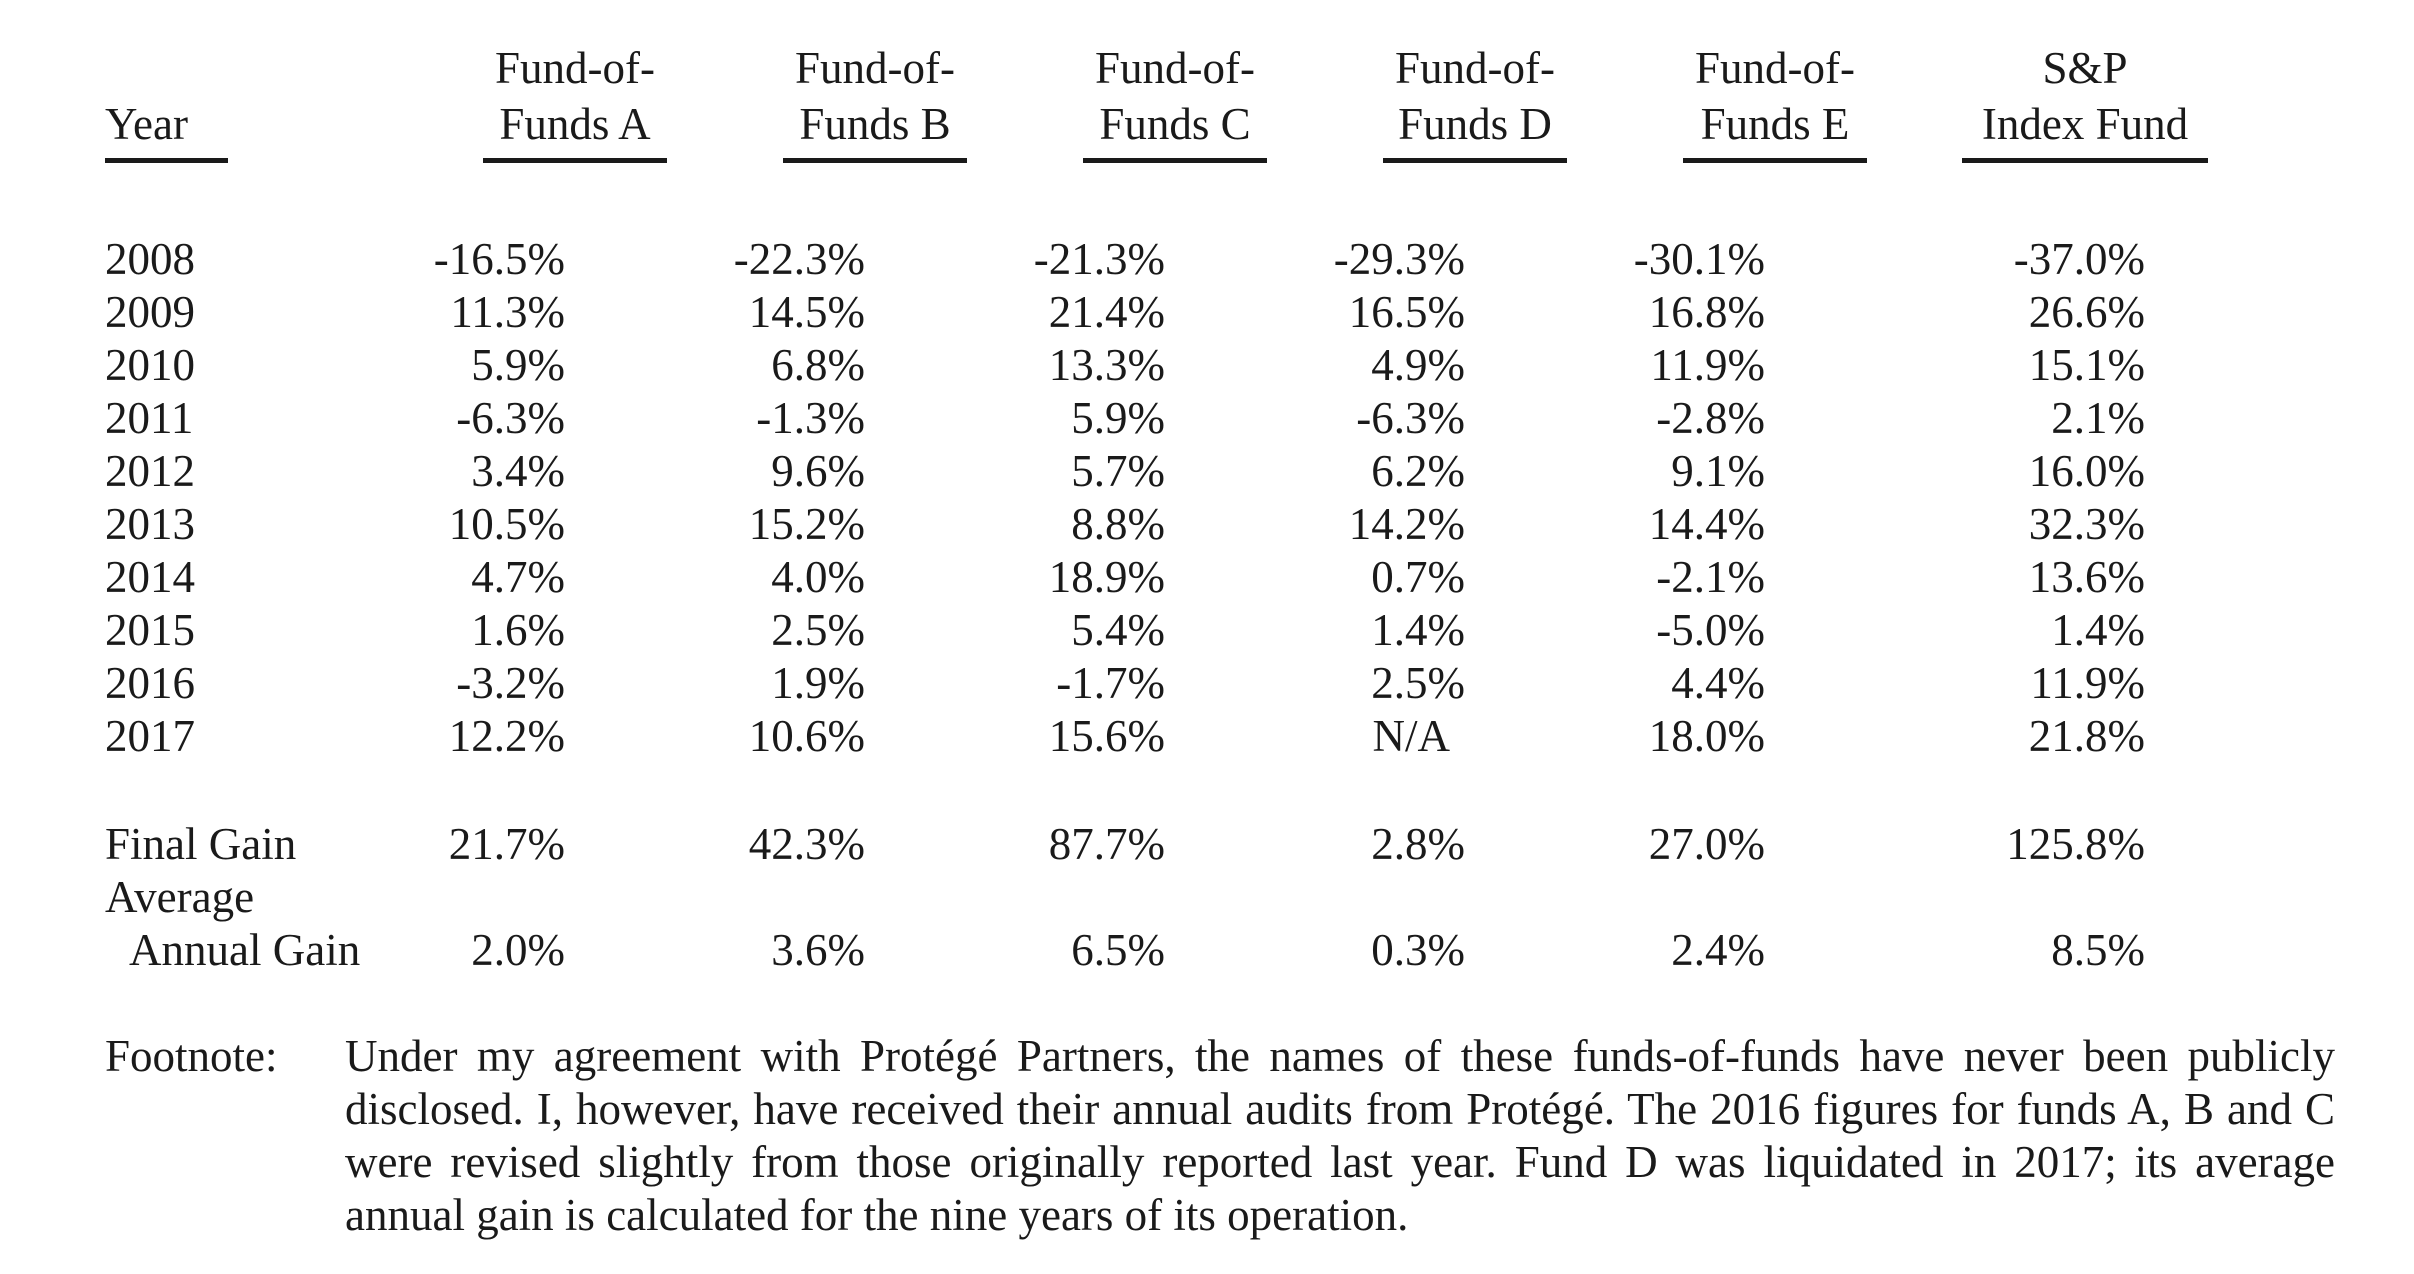  What do you see at coordinates (1099, 259) in the screenshot?
I see `fund-c-cell: -21.3%` at bounding box center [1099, 259].